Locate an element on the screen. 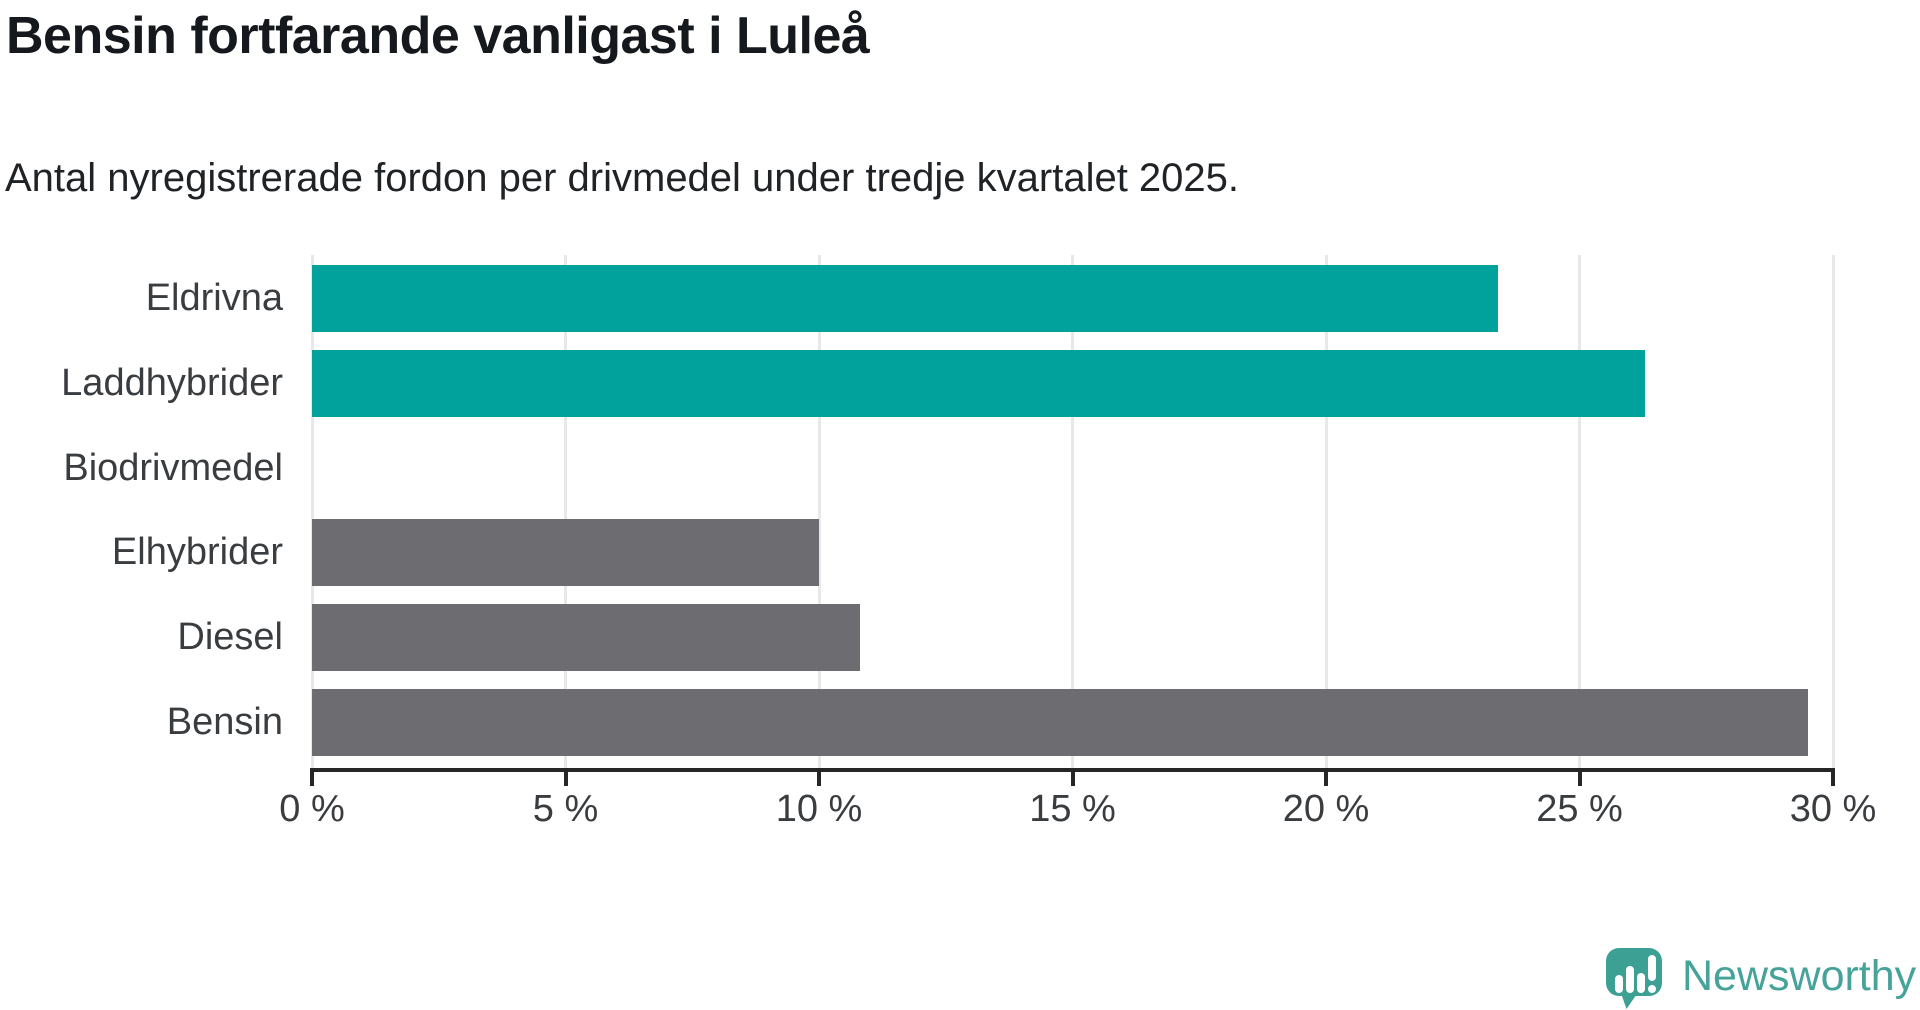 The height and width of the screenshot is (1010, 1920). newsworthy-logo: Newsworthy is located at coordinates (1761, 979).